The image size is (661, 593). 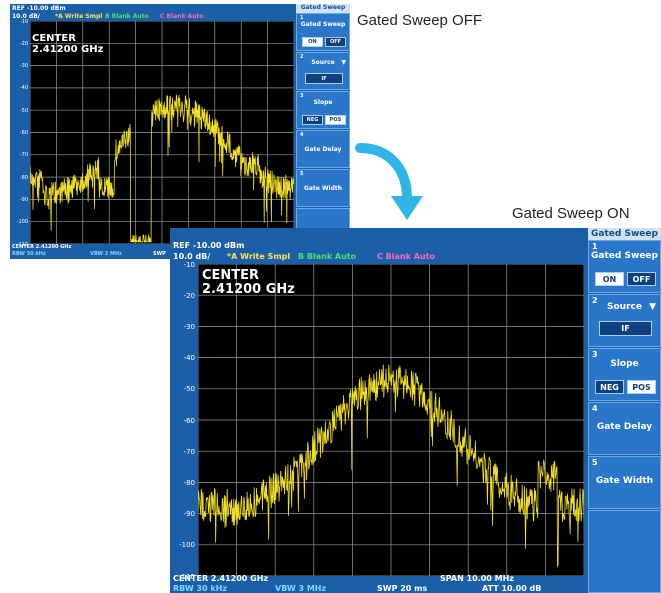 What do you see at coordinates (420, 20) in the screenshot?
I see `caption-gated-sweep-off: Gated Sweep OFF` at bounding box center [420, 20].